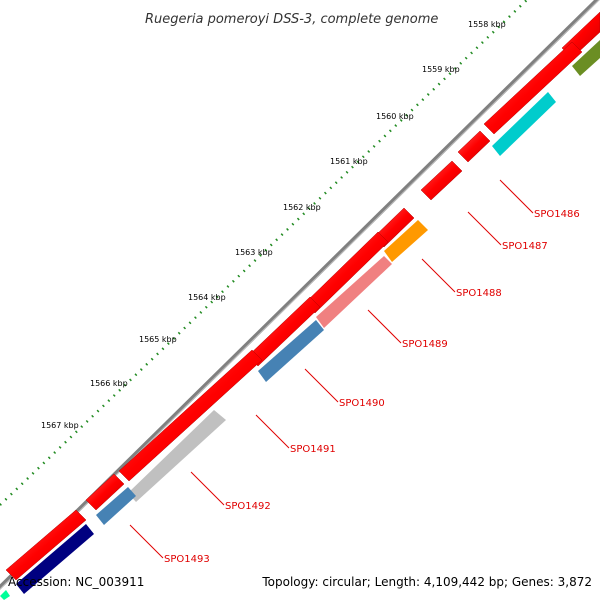 The width and height of the screenshot is (600, 600). What do you see at coordinates (177, 456) in the screenshot?
I see `cds-spo1492` at bounding box center [177, 456].